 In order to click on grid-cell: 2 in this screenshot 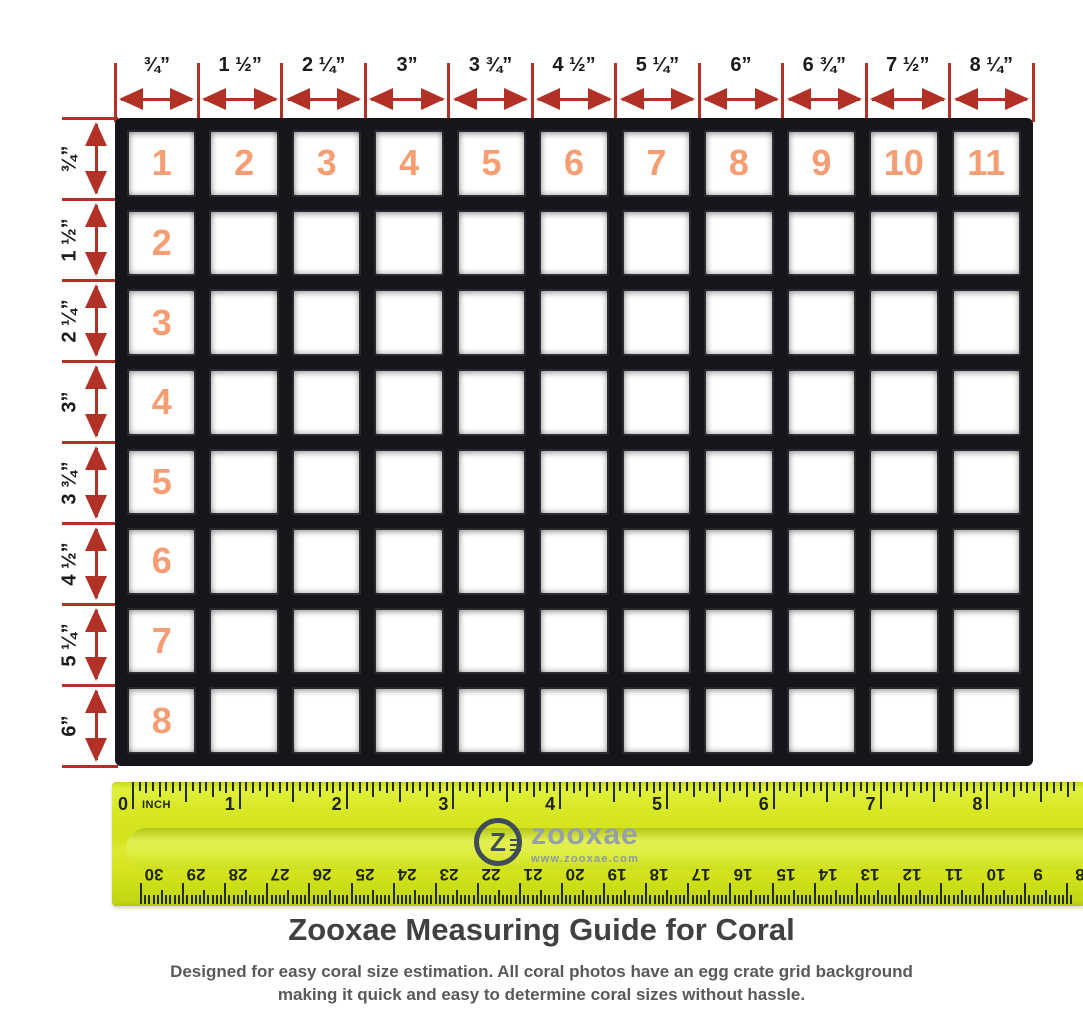, I will do `click(244, 163)`.